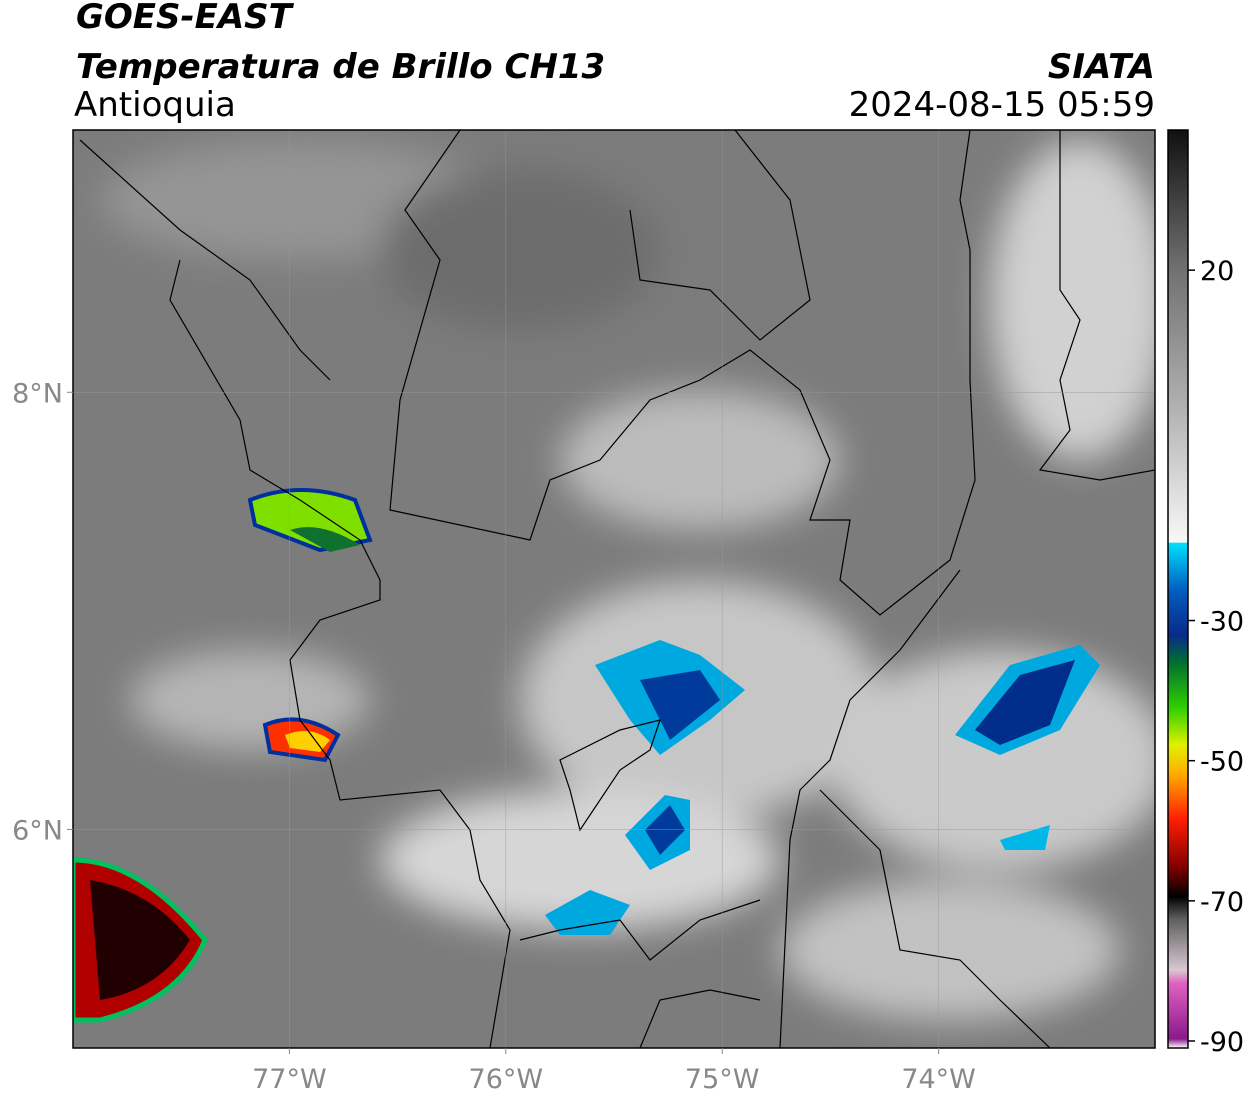 The width and height of the screenshot is (1252, 1099). What do you see at coordinates (1178, 589) in the screenshot?
I see `colorbar` at bounding box center [1178, 589].